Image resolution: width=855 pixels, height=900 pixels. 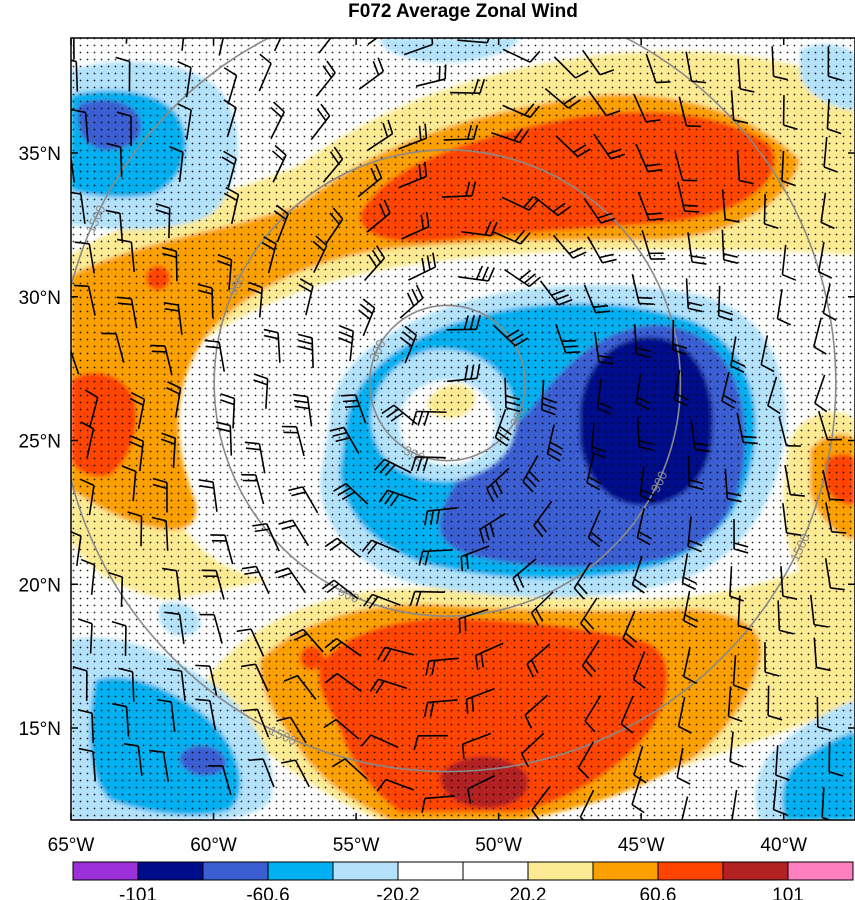 What do you see at coordinates (40, 154) in the screenshot?
I see `lat-tick-label: 35°N` at bounding box center [40, 154].